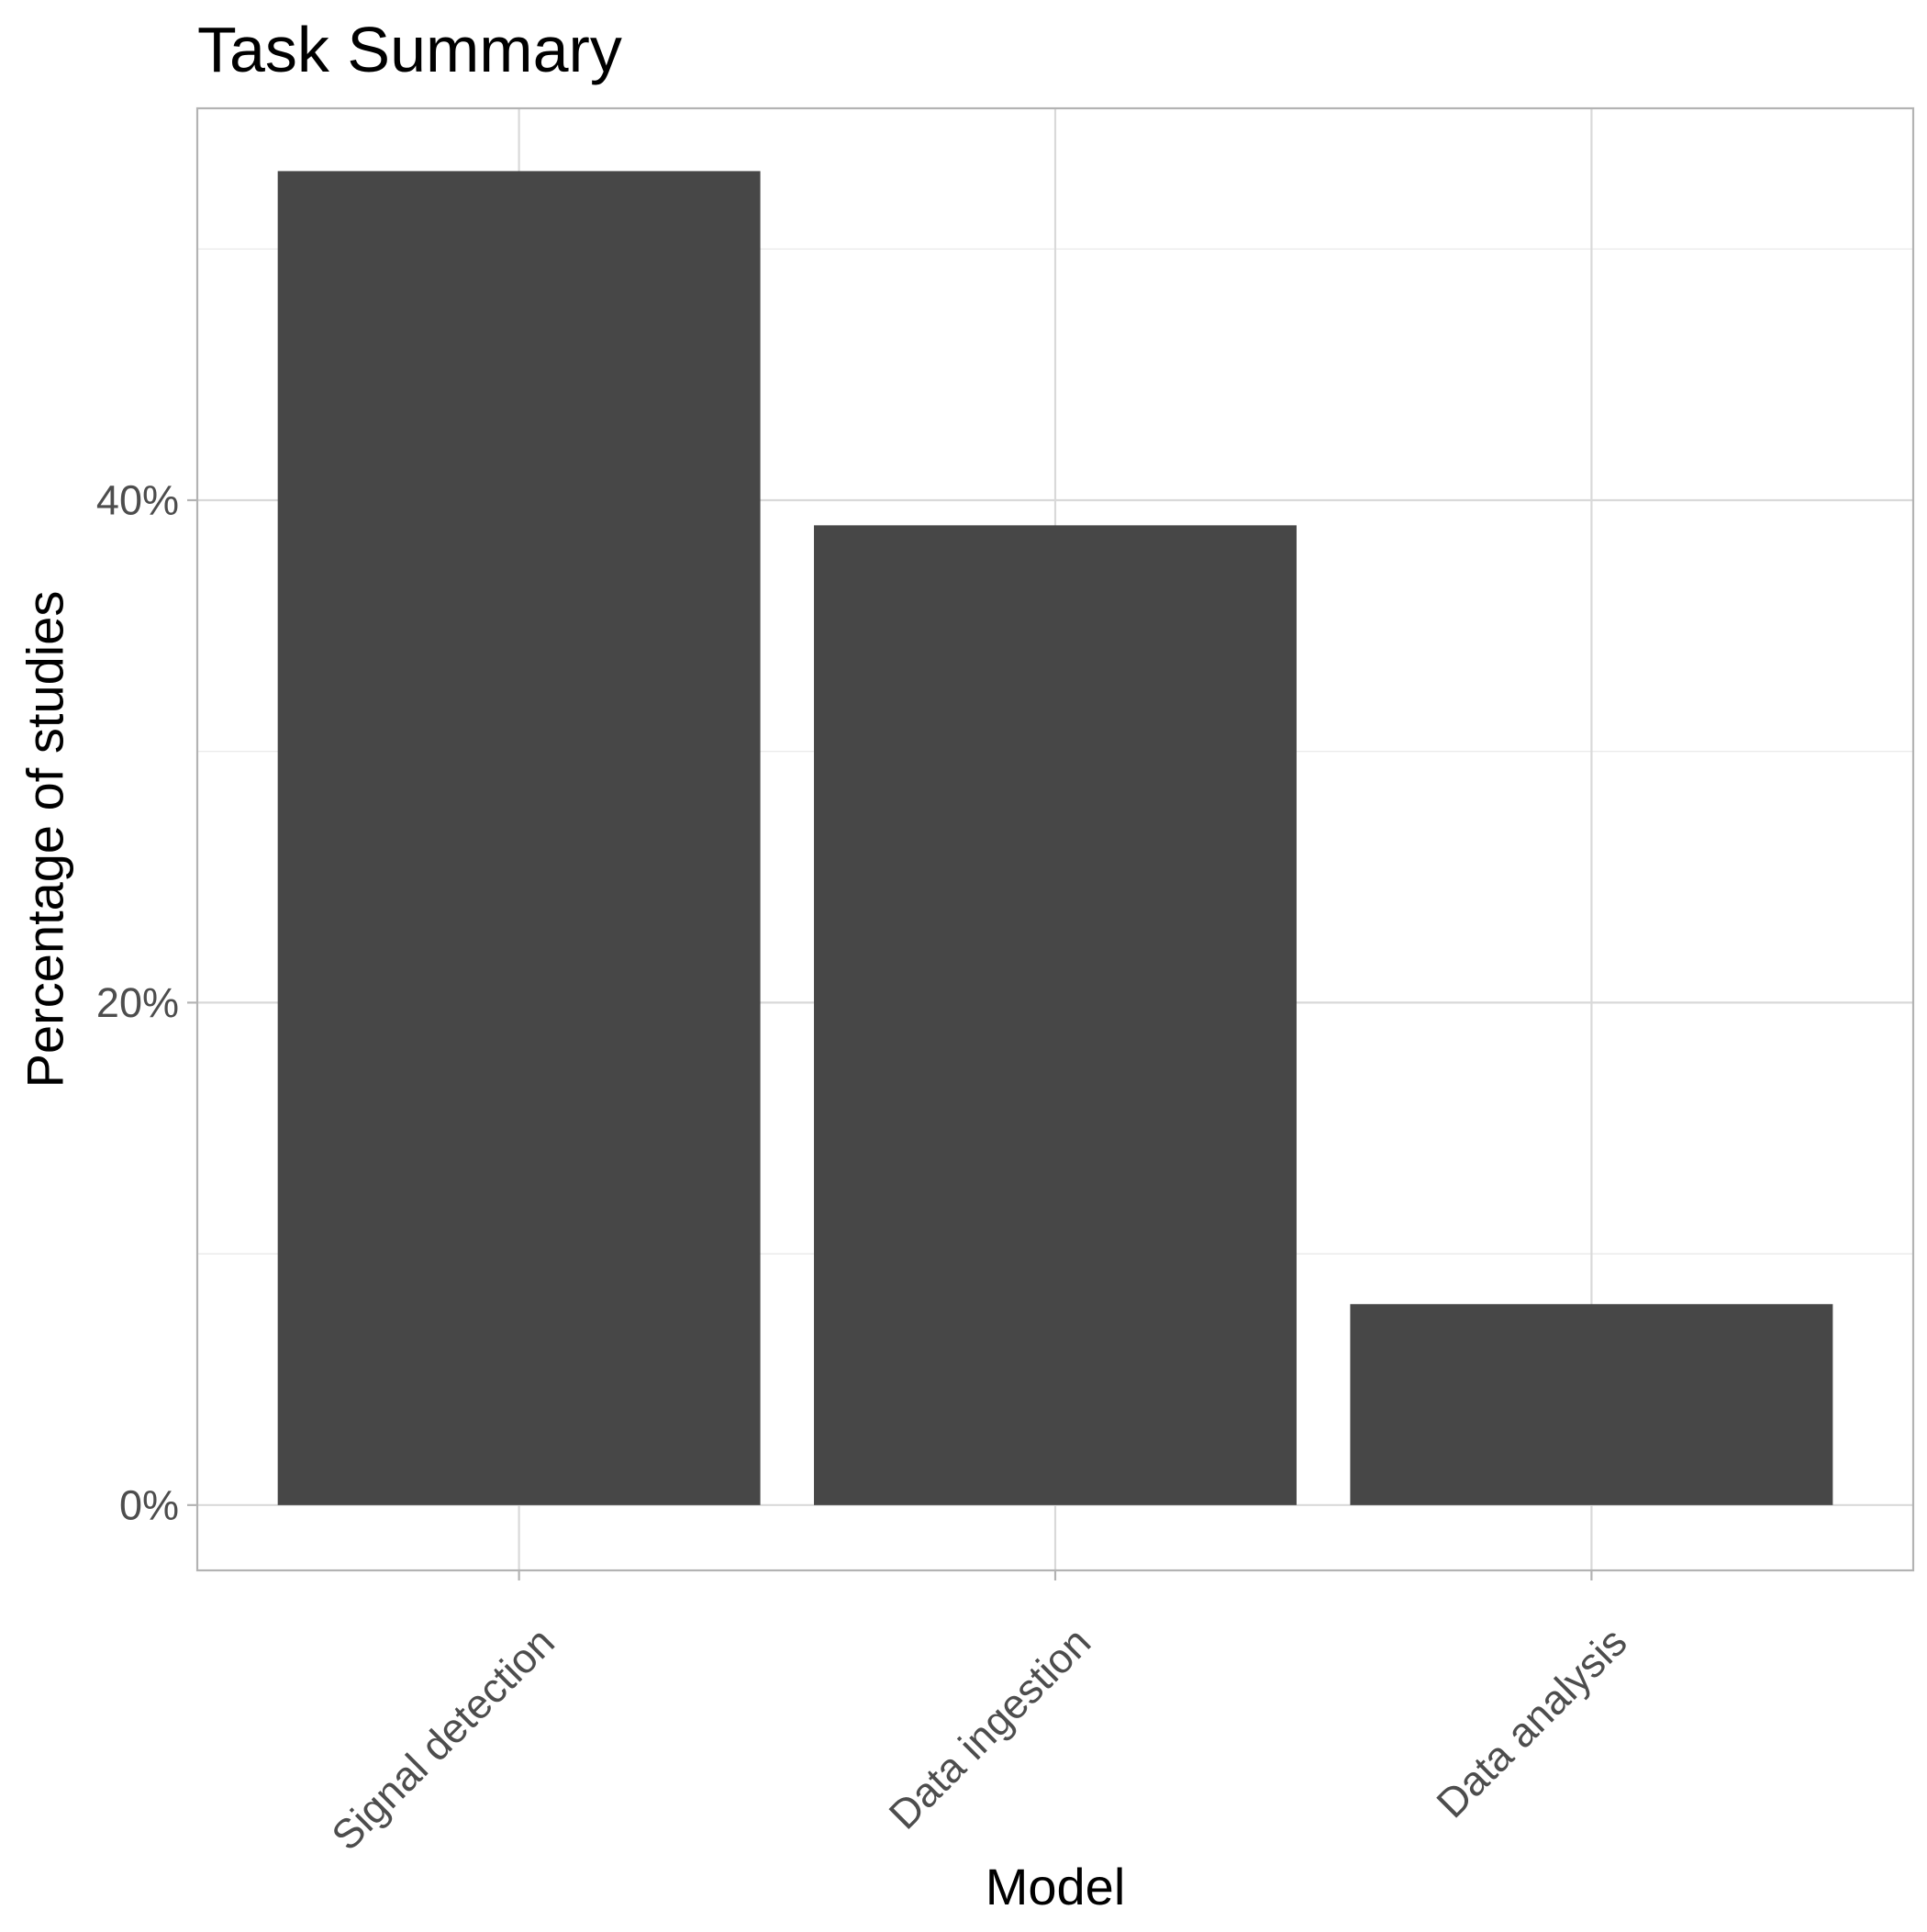 The image size is (1927, 1932). What do you see at coordinates (45, 840) in the screenshot?
I see `y-axis-title: Percentage of studies` at bounding box center [45, 840].